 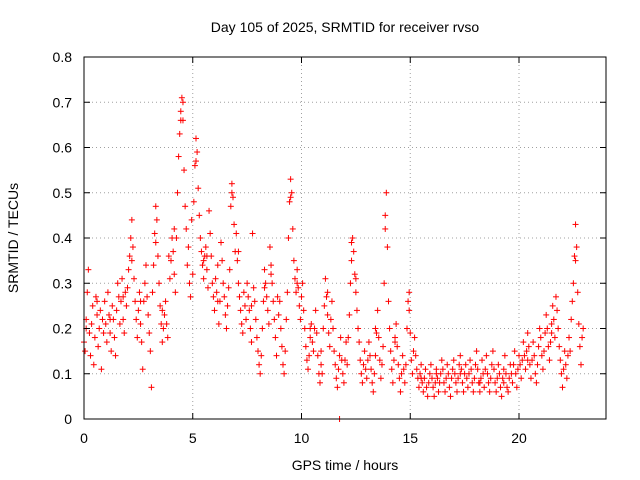 I want to click on x-tick-label: 0, so click(x=84, y=438).